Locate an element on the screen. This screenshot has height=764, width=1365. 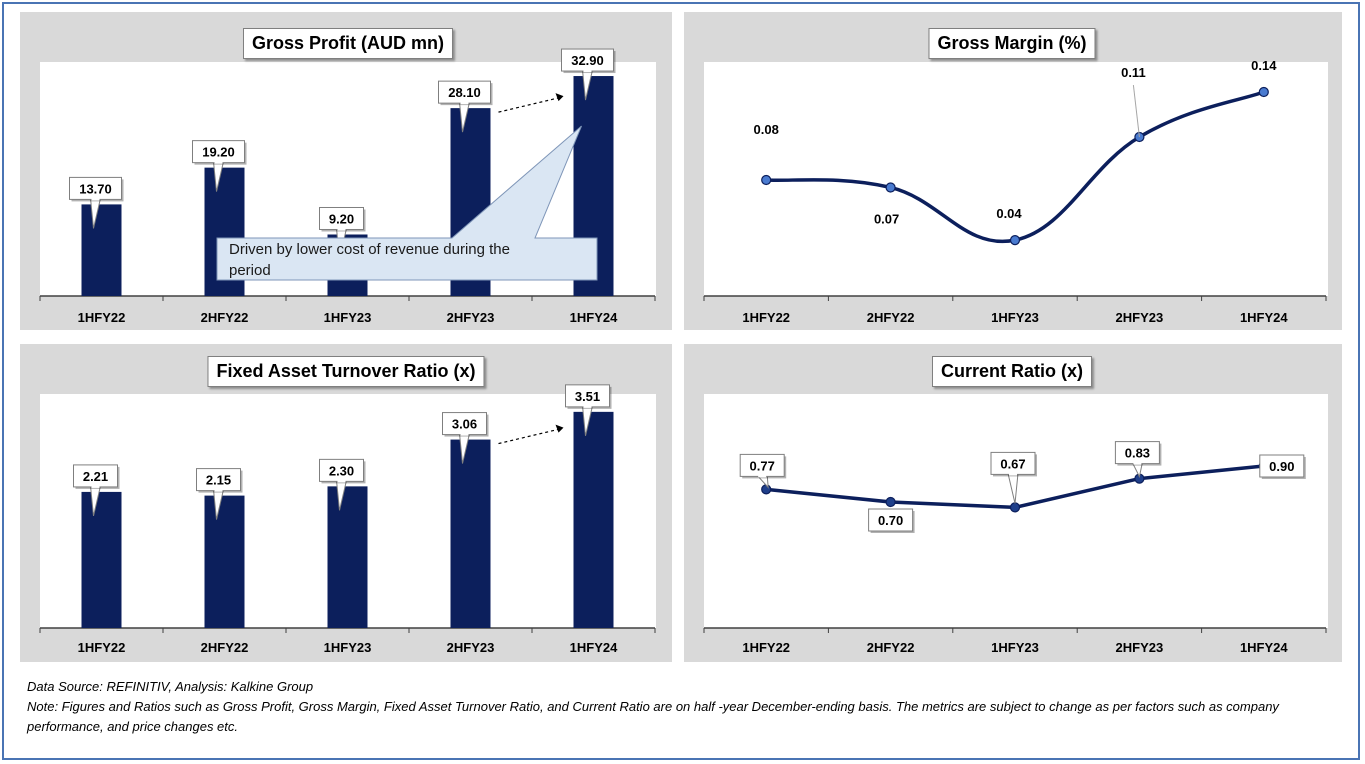
gross-profit-x-tick-label: 1HFY22 is located at coordinates (102, 317).